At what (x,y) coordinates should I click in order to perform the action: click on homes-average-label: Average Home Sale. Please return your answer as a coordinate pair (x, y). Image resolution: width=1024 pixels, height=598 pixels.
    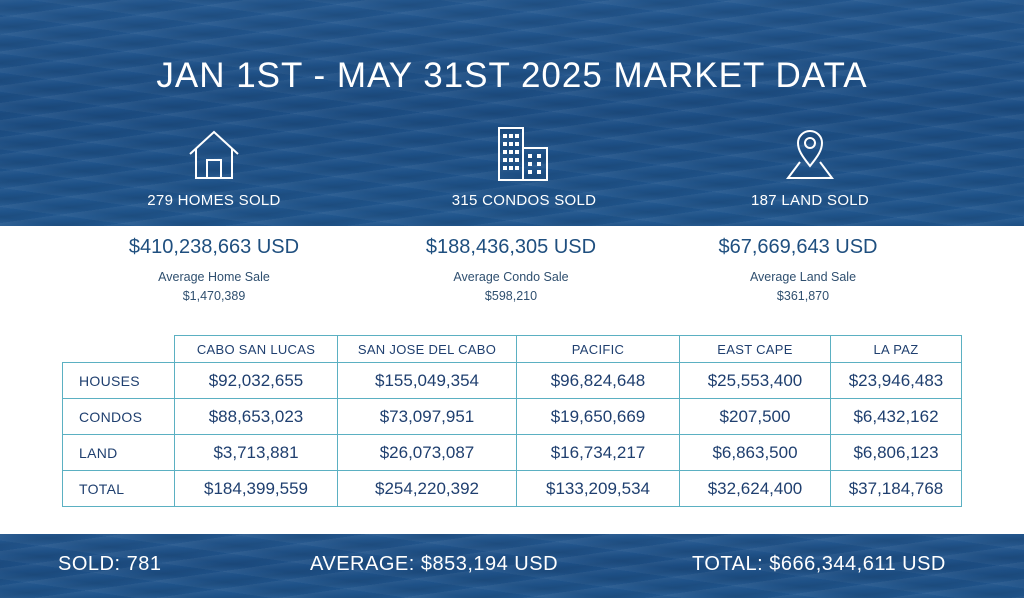
    Looking at the image, I should click on (214, 277).